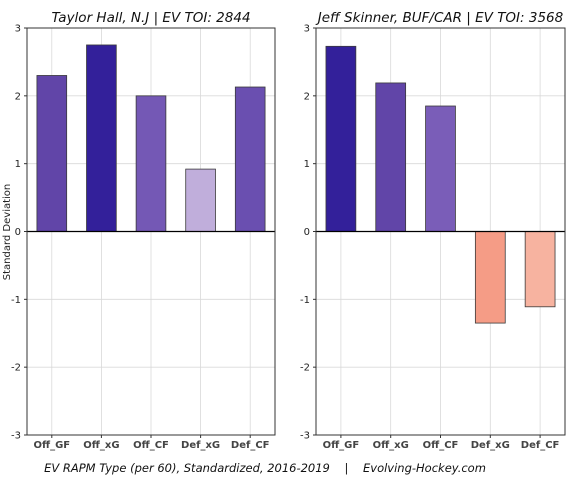  I want to click on chart-title: Taylor Hall, N.J | EV TOI: 2844, so click(150, 18).